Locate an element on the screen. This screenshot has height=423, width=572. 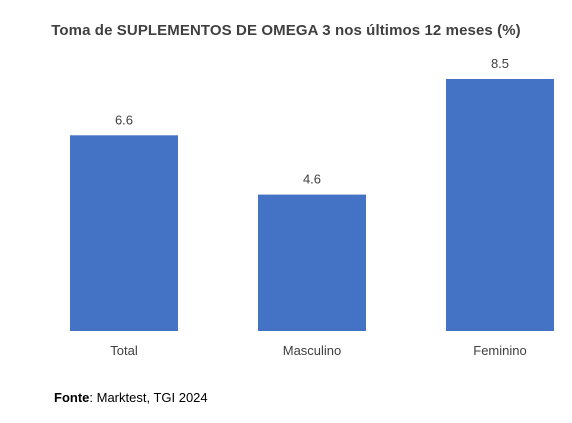
category-labels-layer: Total Masculino Feminino is located at coordinates (318, 350).